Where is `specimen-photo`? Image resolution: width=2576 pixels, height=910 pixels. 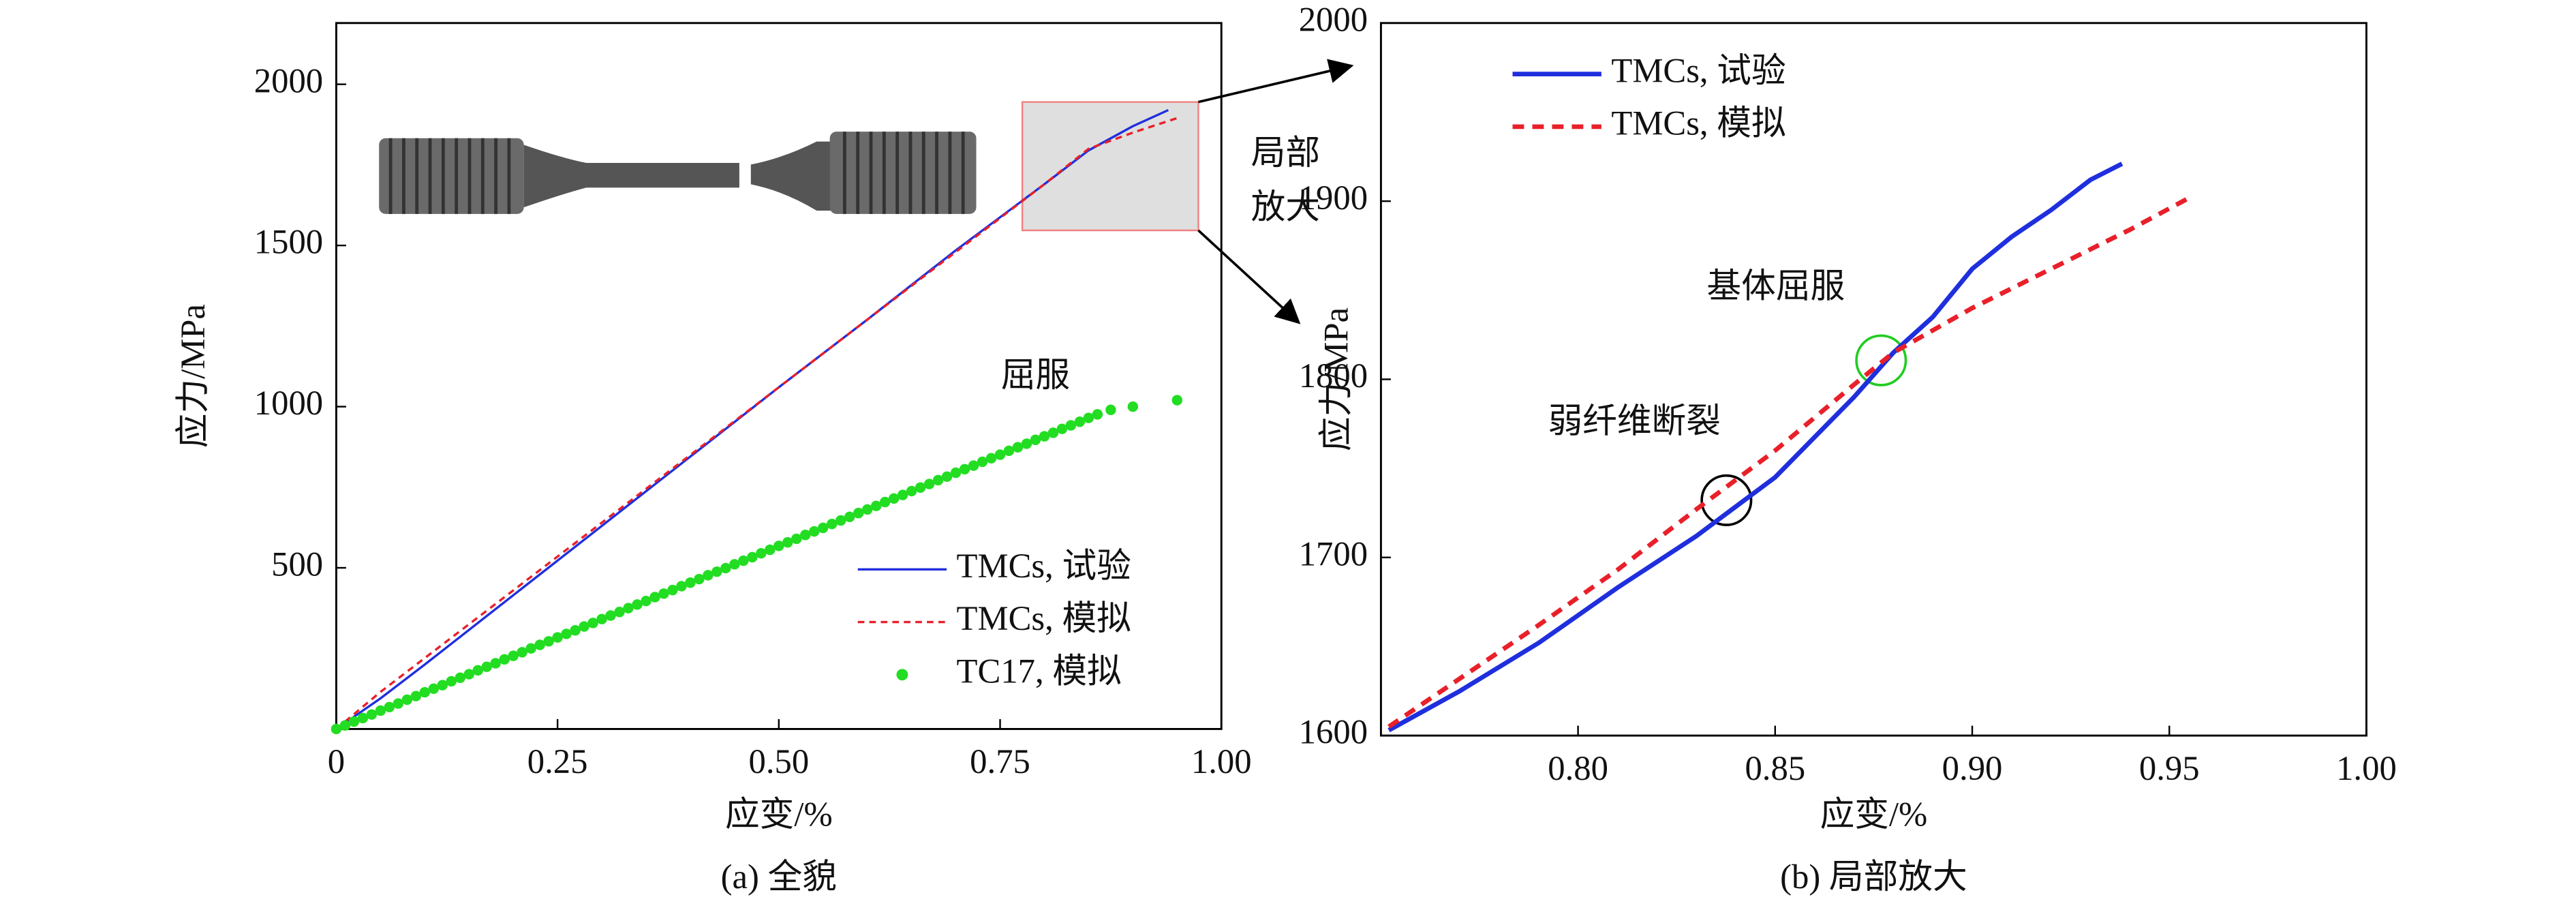
specimen-photo is located at coordinates (678, 173).